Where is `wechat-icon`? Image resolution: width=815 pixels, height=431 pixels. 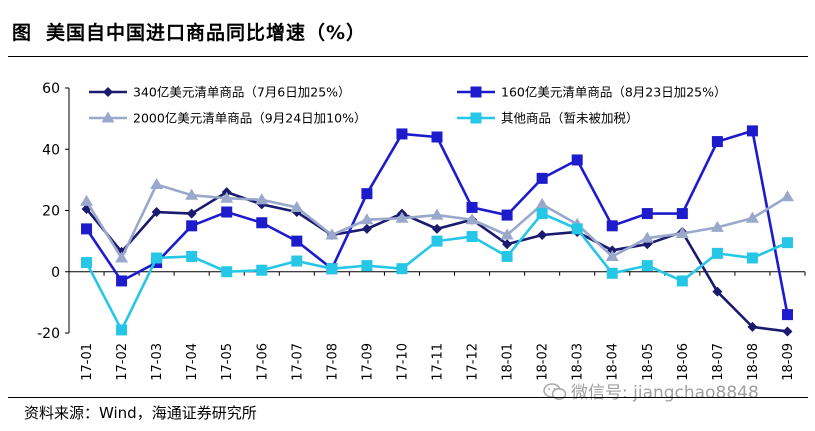
wechat-icon is located at coordinates (555, 391).